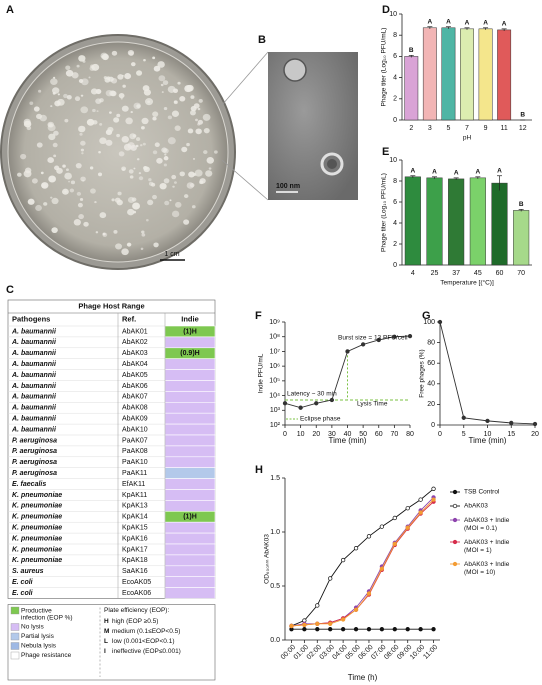  What do you see at coordinates (34, 462) in the screenshot?
I see `pathogen: P. aeruginosa` at bounding box center [34, 462].